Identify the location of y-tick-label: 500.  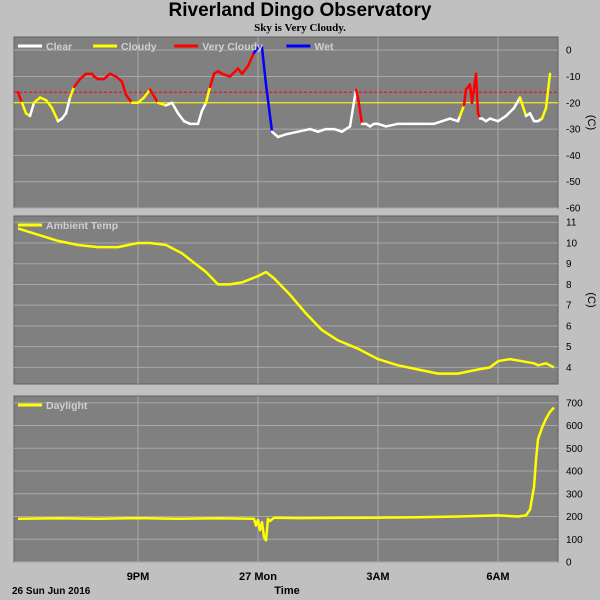
(574, 449).